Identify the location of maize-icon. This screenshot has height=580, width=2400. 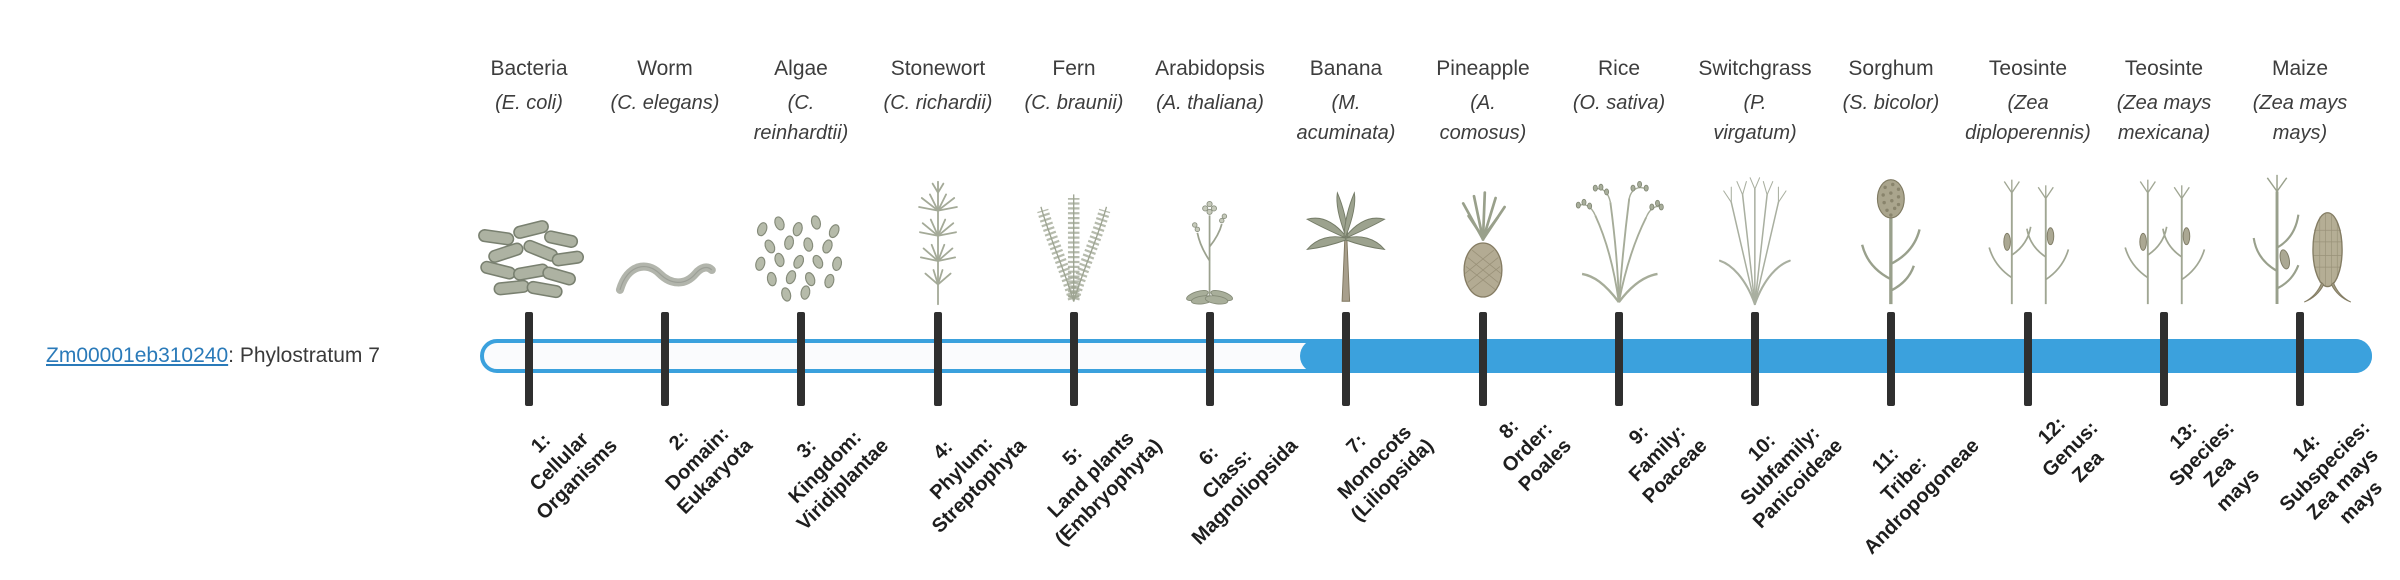
(2300, 236).